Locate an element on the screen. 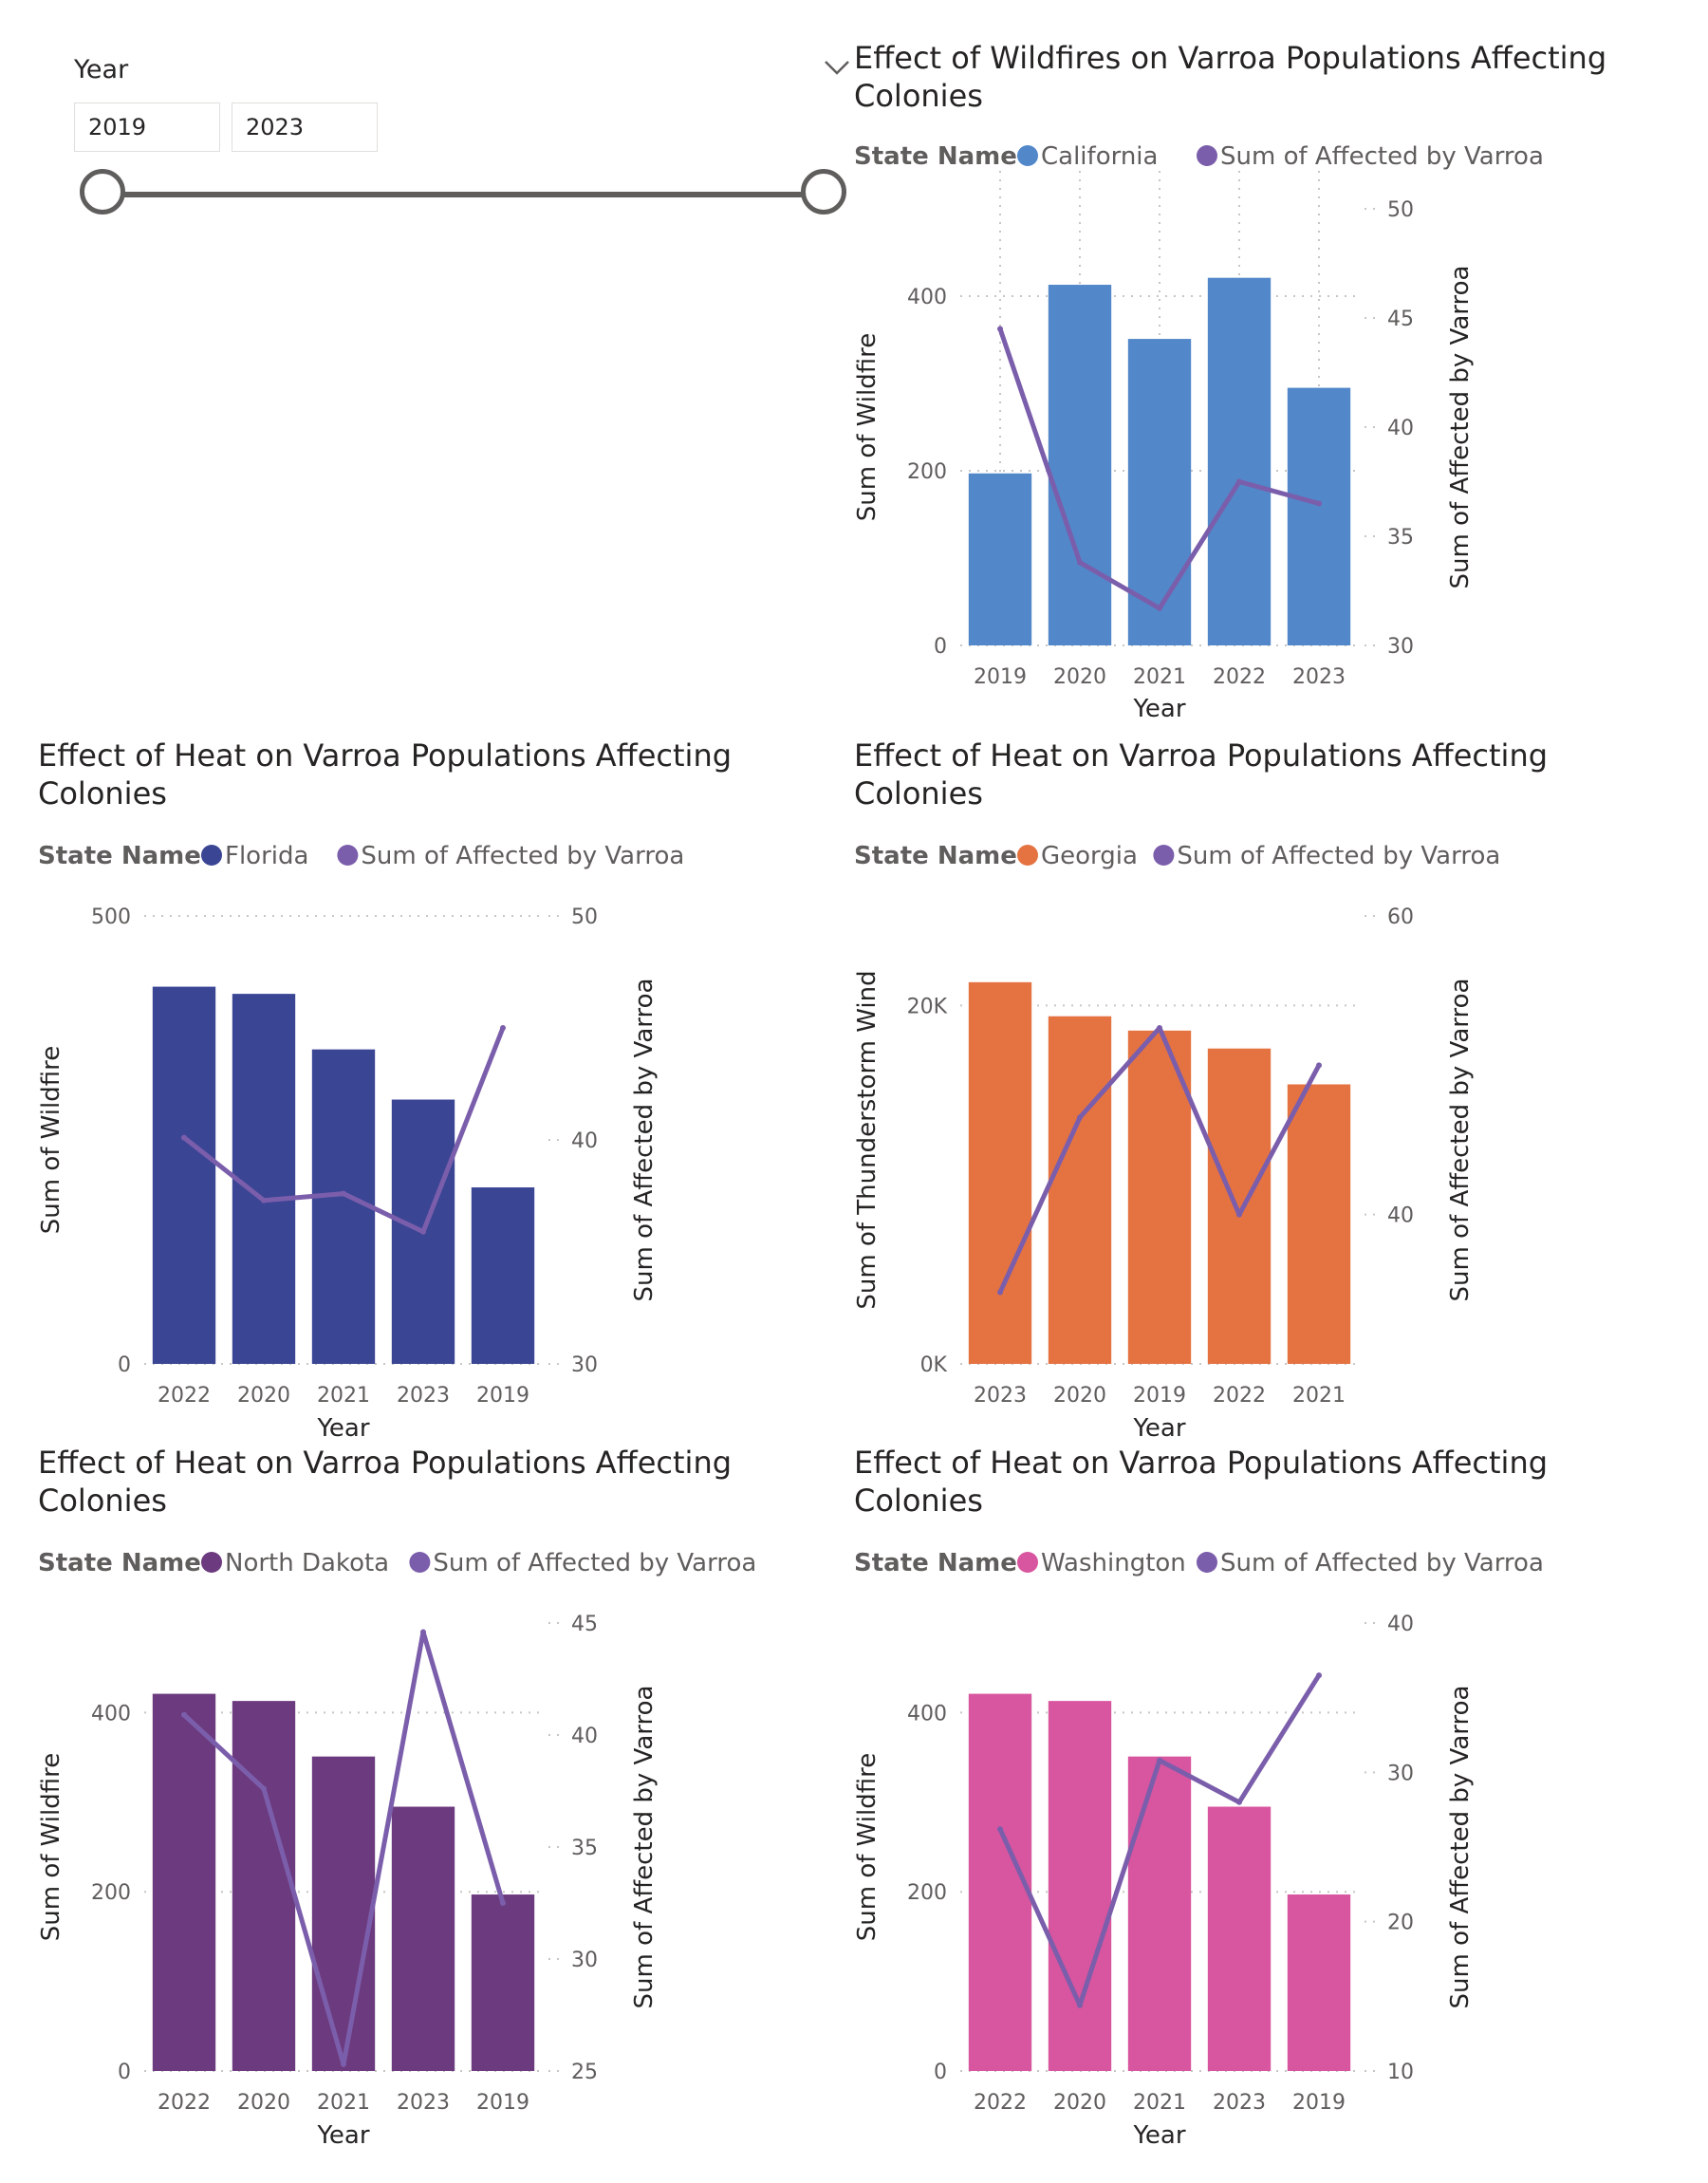  start-year-input: 2019 is located at coordinates (147, 127).